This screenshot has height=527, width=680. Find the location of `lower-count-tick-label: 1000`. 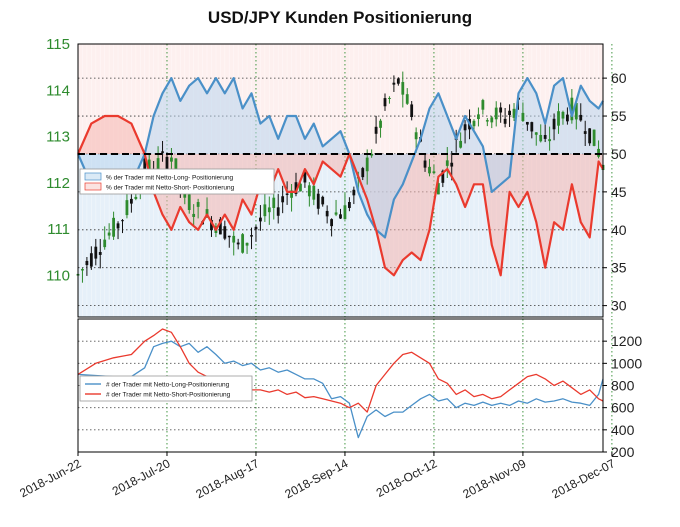

lower-count-tick-label: 1000 is located at coordinates (626, 363).